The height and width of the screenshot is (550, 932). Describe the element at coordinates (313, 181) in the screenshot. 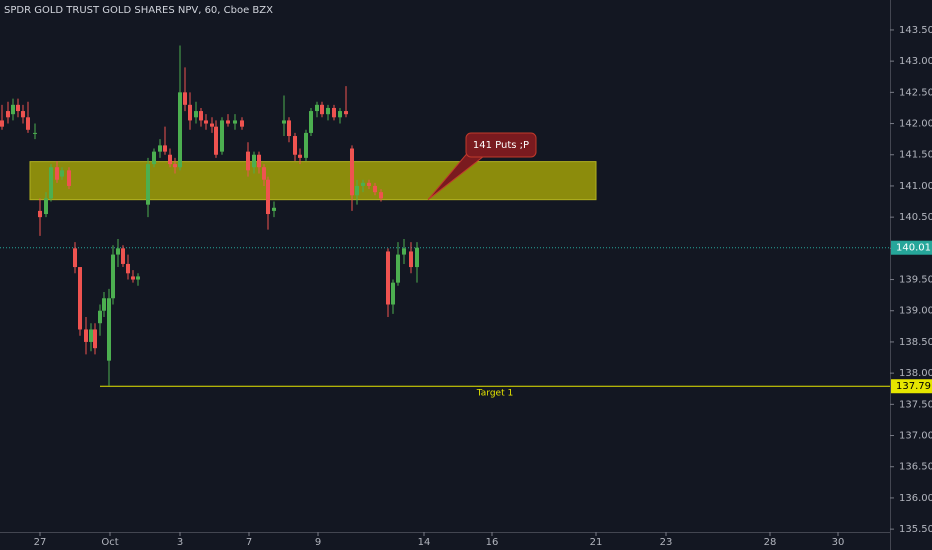

I see `zone` at that location.